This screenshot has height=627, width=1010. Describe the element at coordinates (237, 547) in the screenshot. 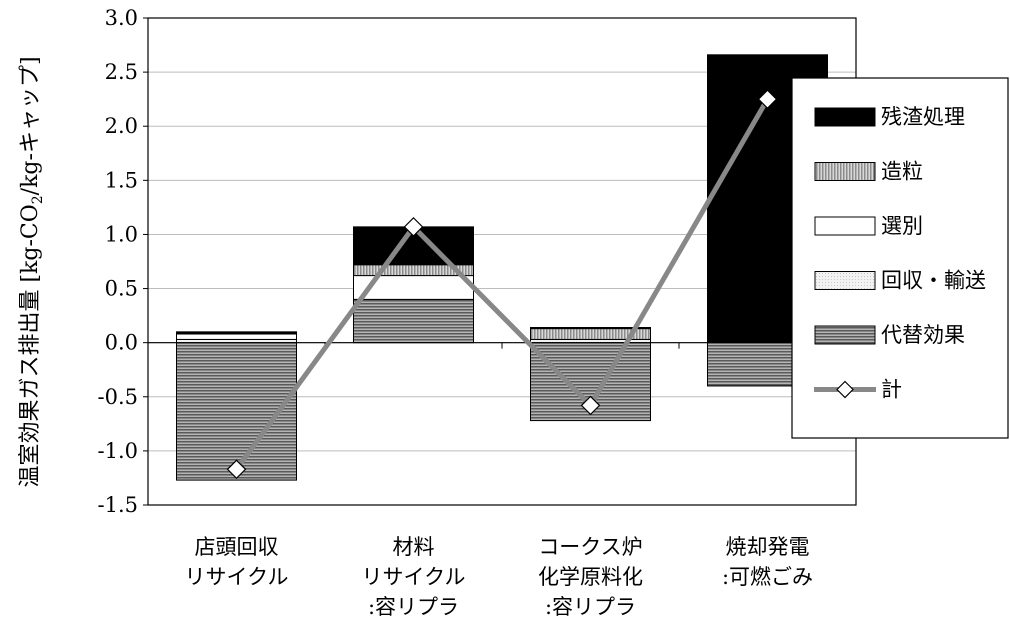

I see `x-category-label: 店頭回収` at that location.